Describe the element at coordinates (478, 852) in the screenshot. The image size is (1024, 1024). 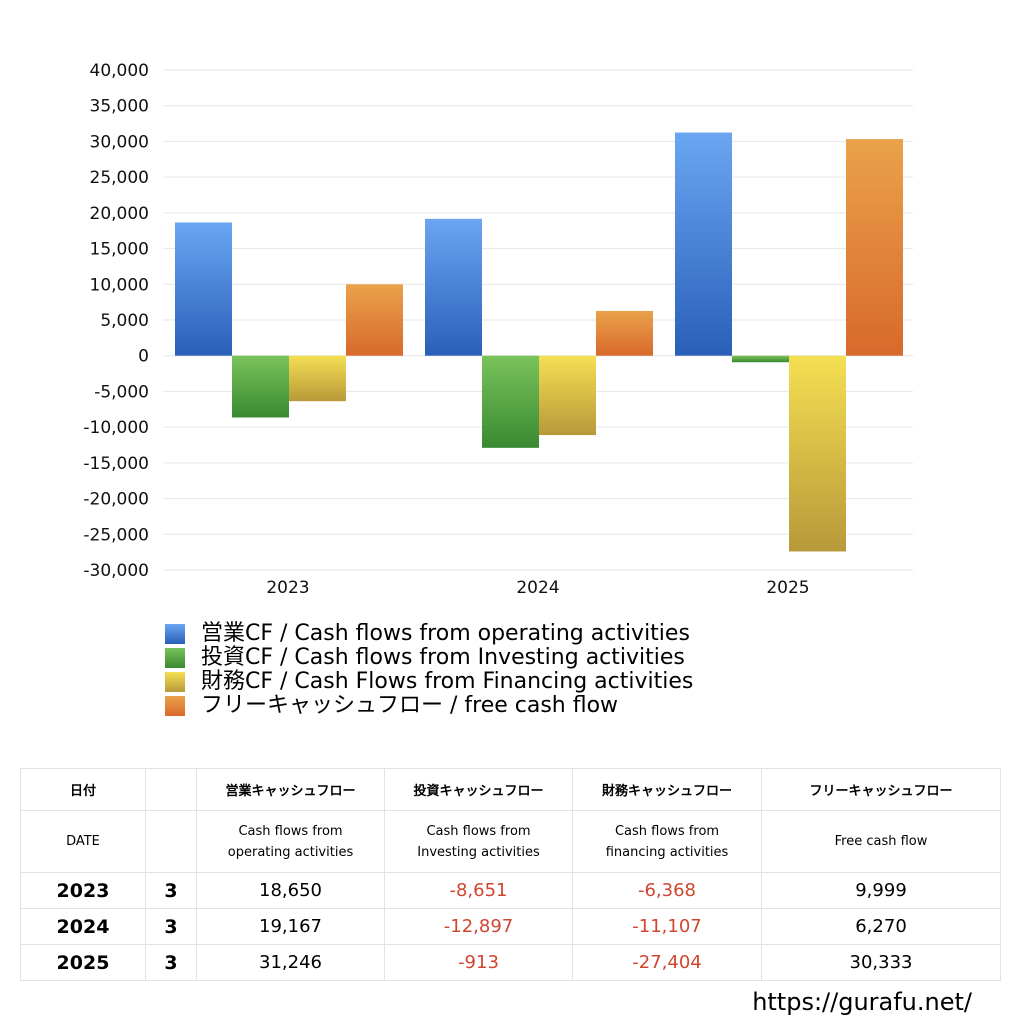
I see `header-investing-en-line2: Investing activities` at that location.